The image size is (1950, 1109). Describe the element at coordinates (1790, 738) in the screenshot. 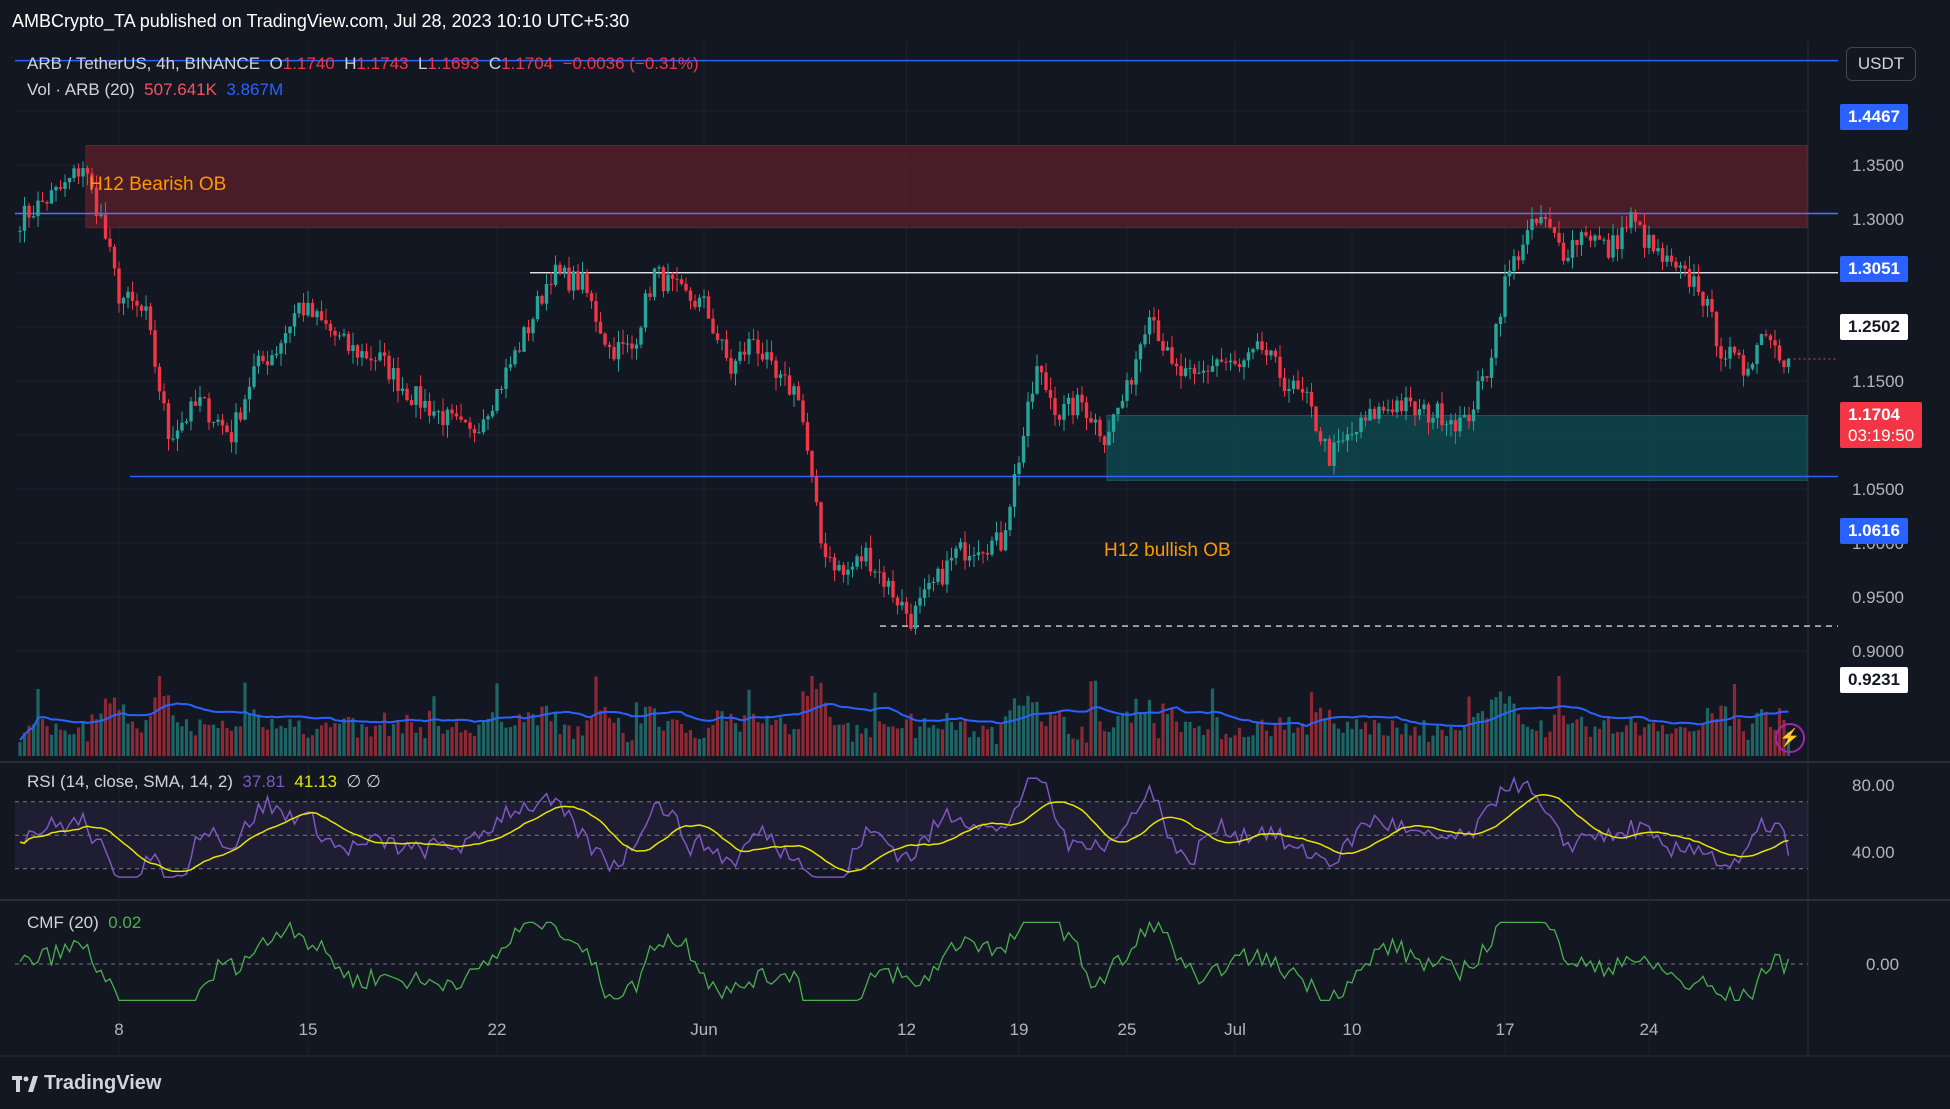

I see `lightning-icon: ⚡` at that location.